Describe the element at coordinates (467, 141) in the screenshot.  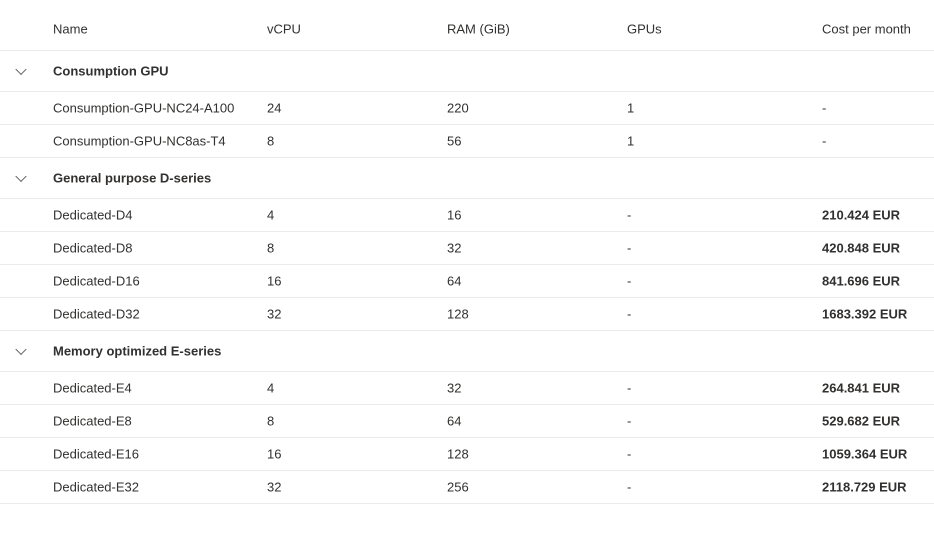
I see `table-row: Consumption-GPU-NC8as-T4 8 56 1 -` at that location.